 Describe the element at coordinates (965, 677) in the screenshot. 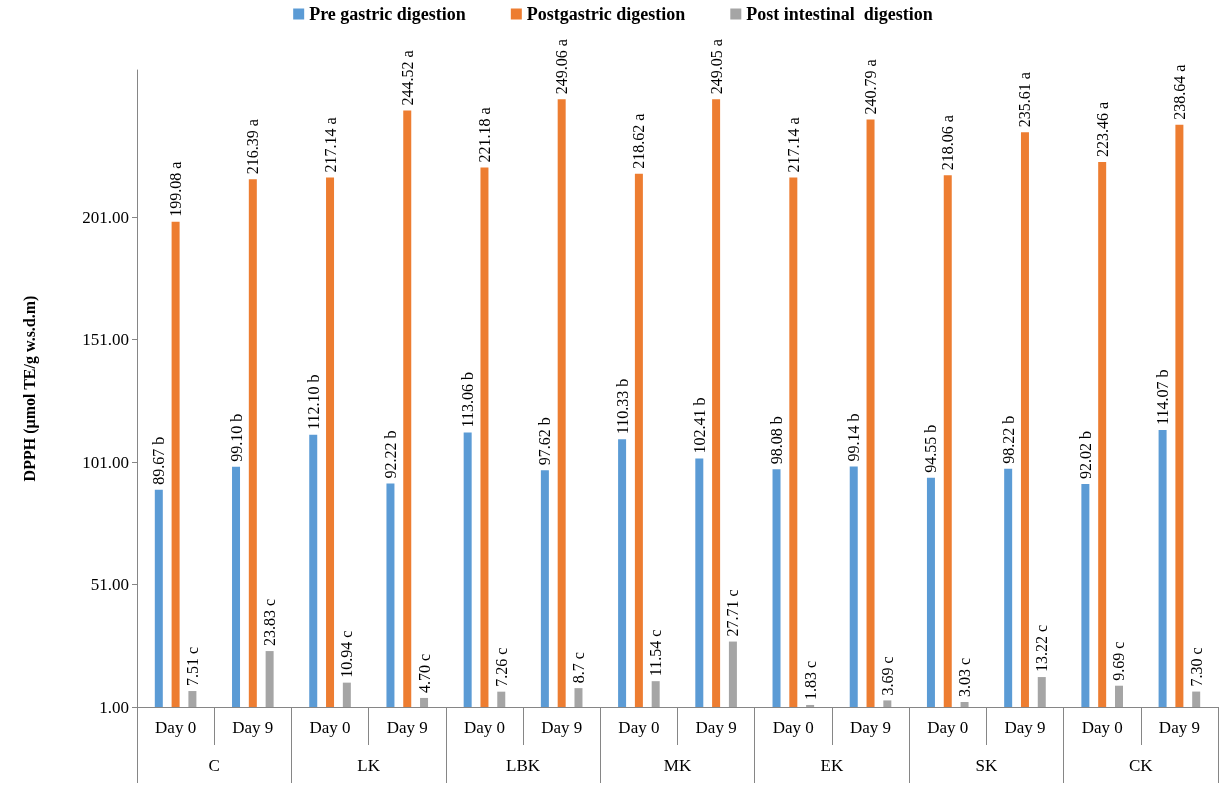

I see `data-label: 3.03 c` at that location.